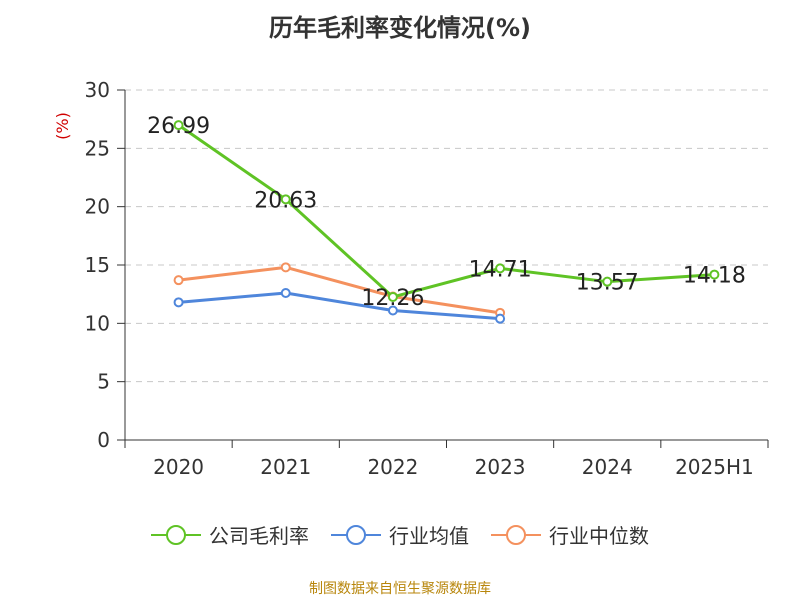 This screenshot has width=800, height=600. I want to click on y-axis-label: (%), so click(62, 126).